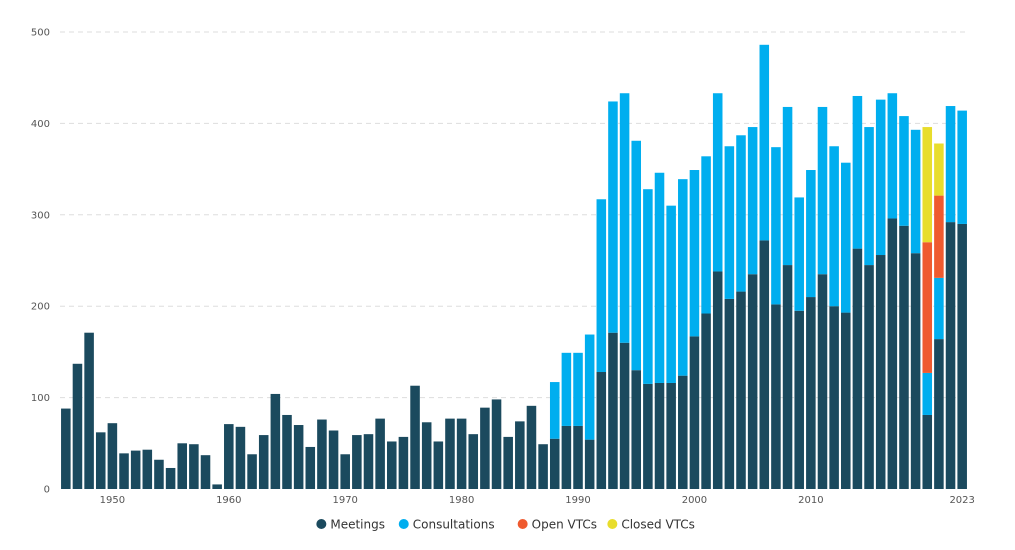  What do you see at coordinates (589, 387) in the screenshot?
I see `bar-consultations-1991` at bounding box center [589, 387].